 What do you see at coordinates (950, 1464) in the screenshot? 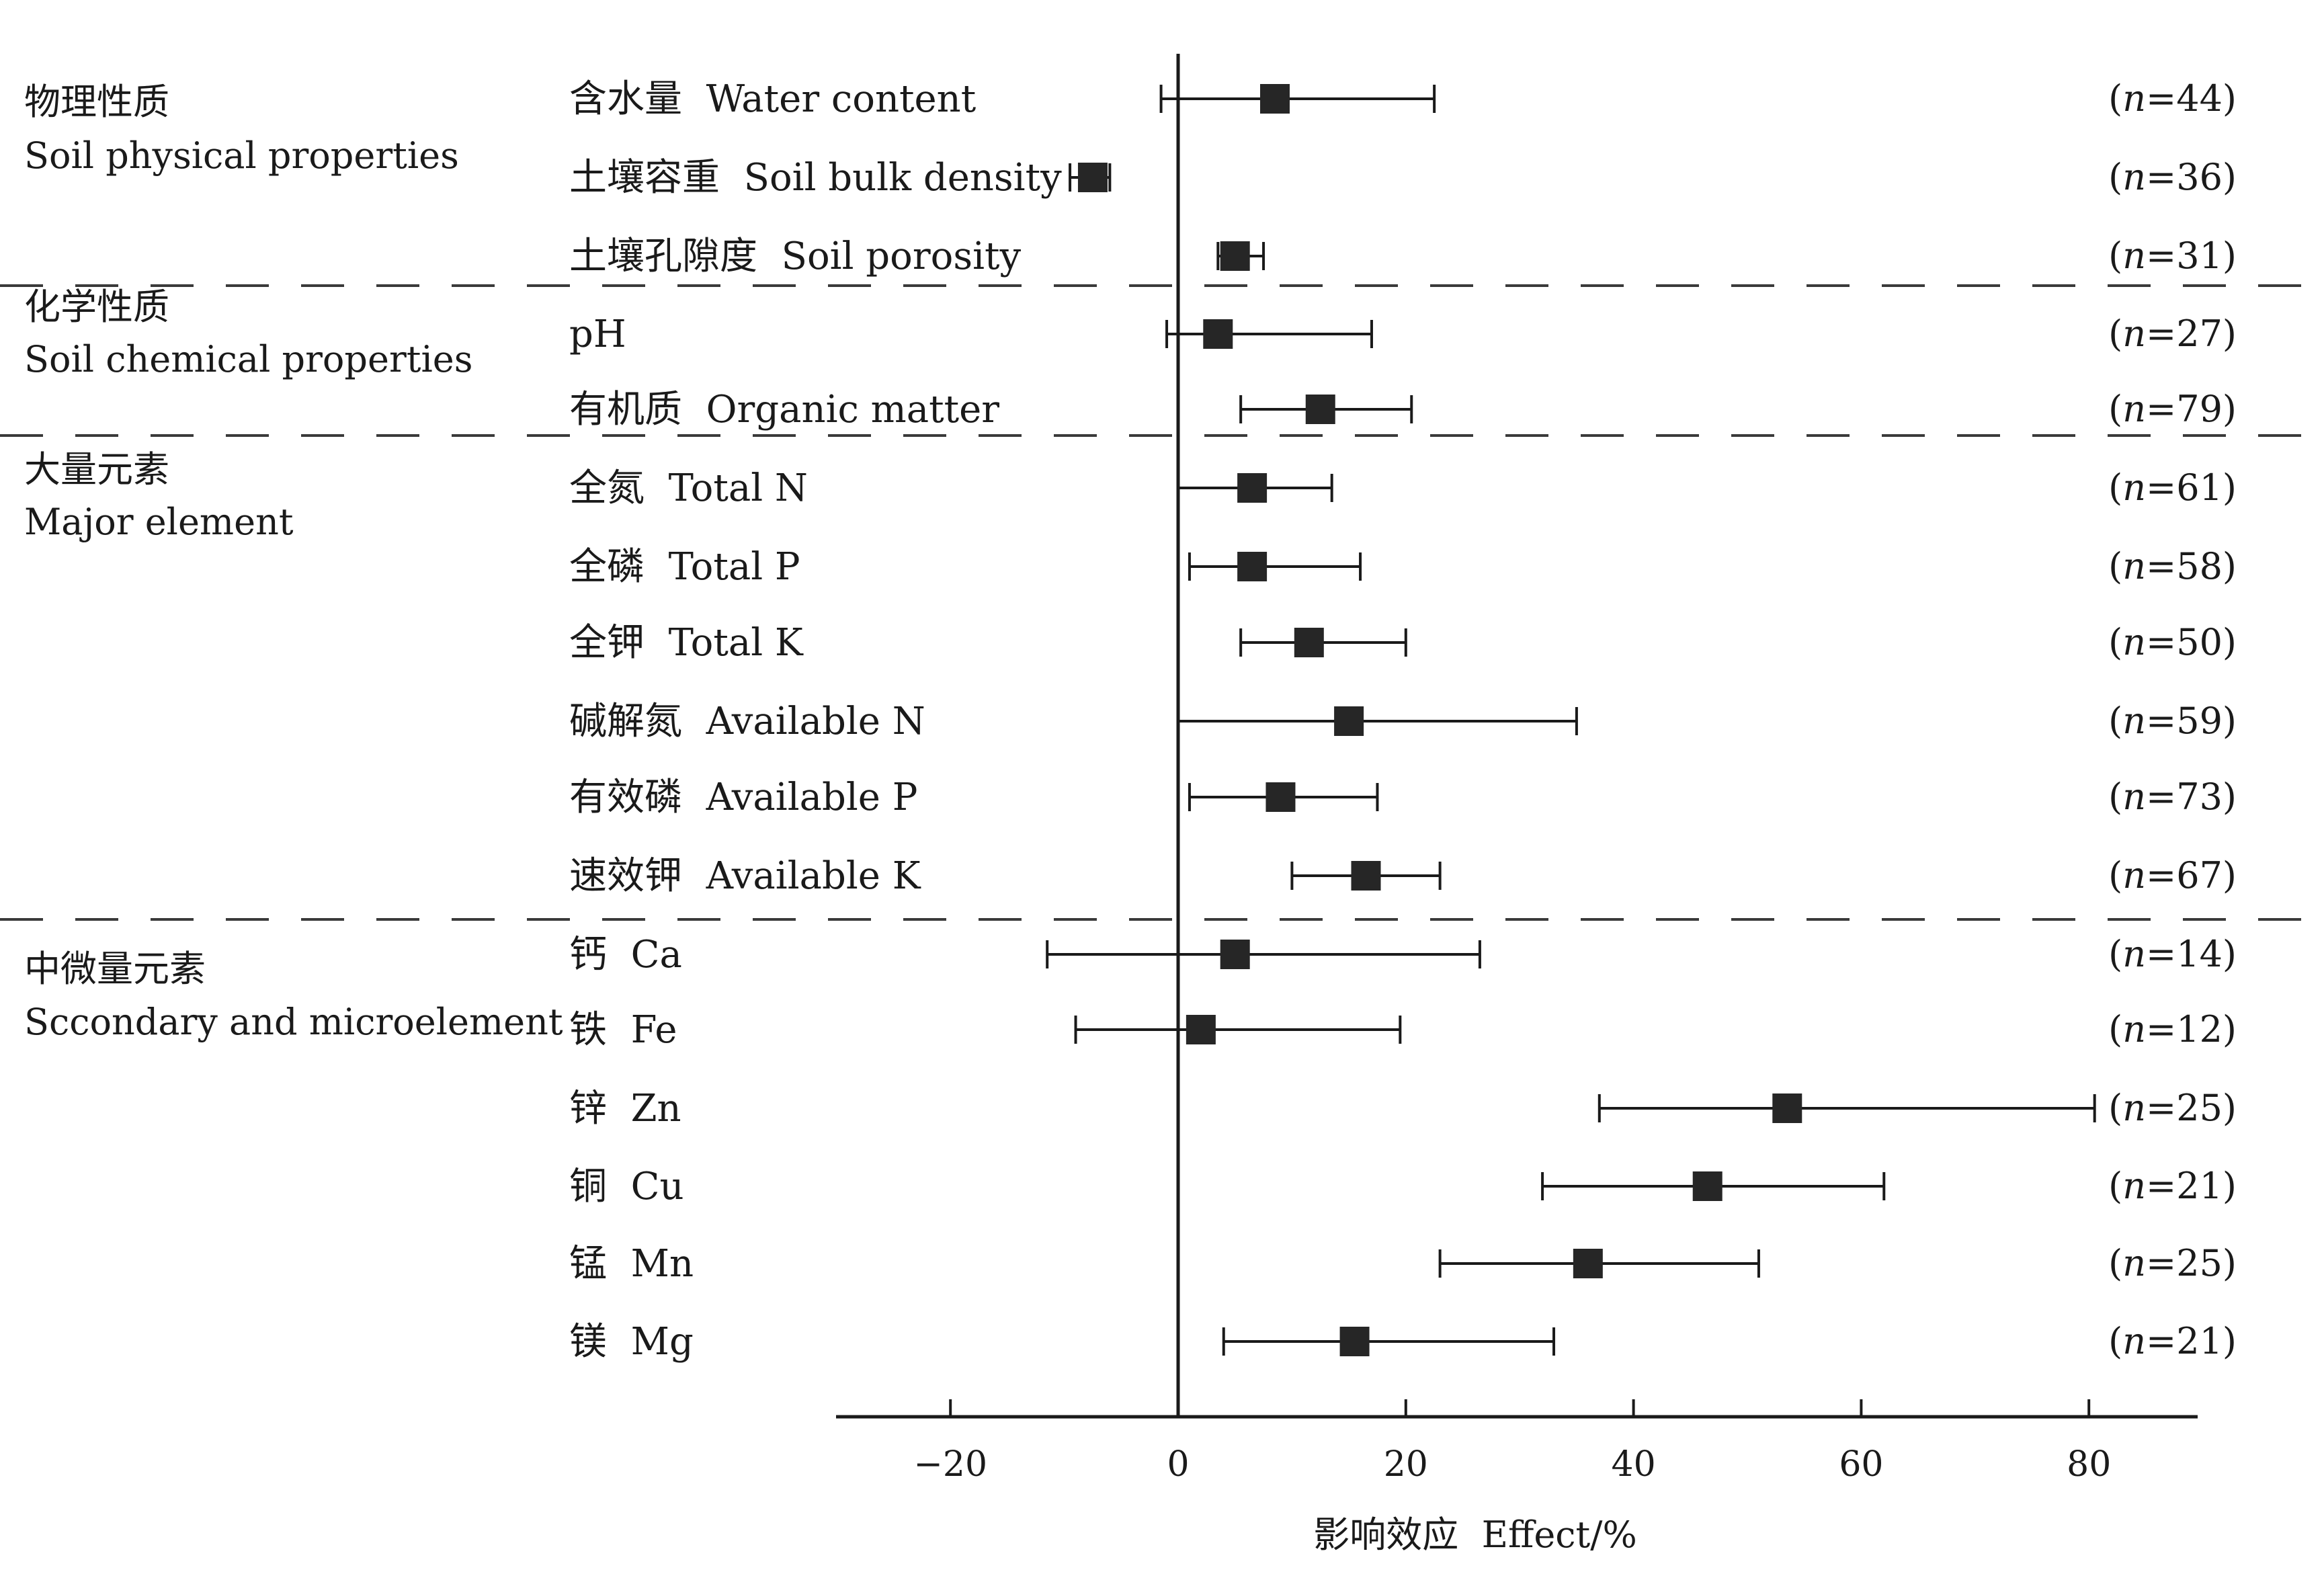
I see `x-tick-label: −20` at bounding box center [950, 1464].